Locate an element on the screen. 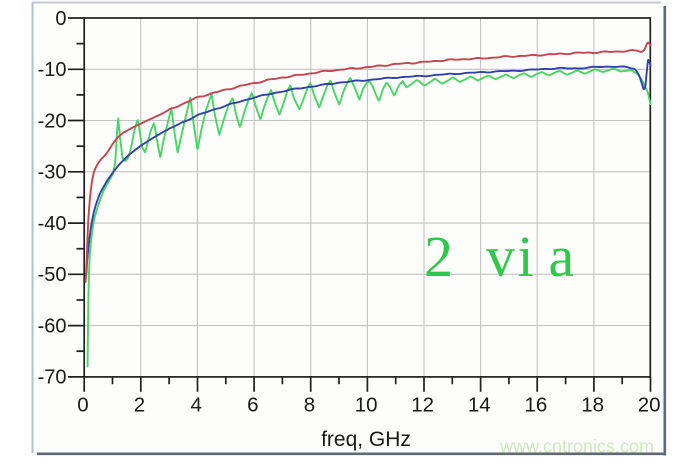 The height and width of the screenshot is (469, 680). svg-text: -10 is located at coordinates (52, 70).